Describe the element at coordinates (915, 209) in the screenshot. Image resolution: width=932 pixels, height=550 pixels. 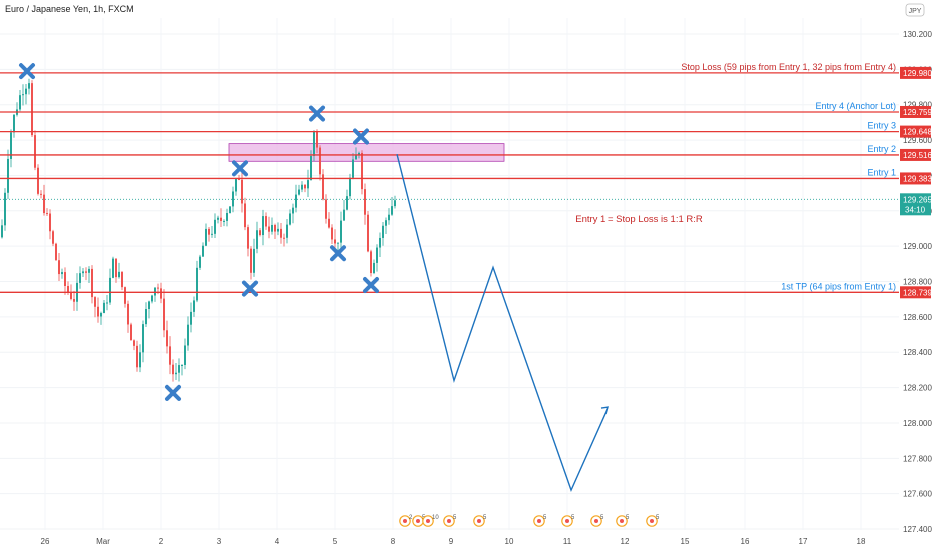
I see `countdown-label: 34:10` at that location.